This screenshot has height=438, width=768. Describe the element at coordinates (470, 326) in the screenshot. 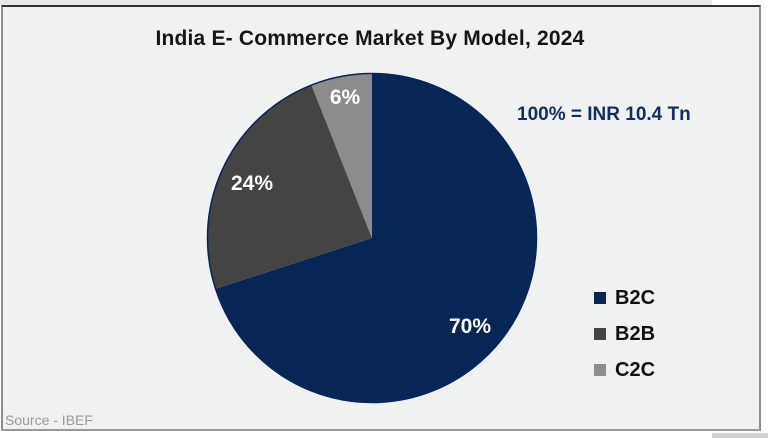

I see `slice-label-b2c: 70%` at that location.